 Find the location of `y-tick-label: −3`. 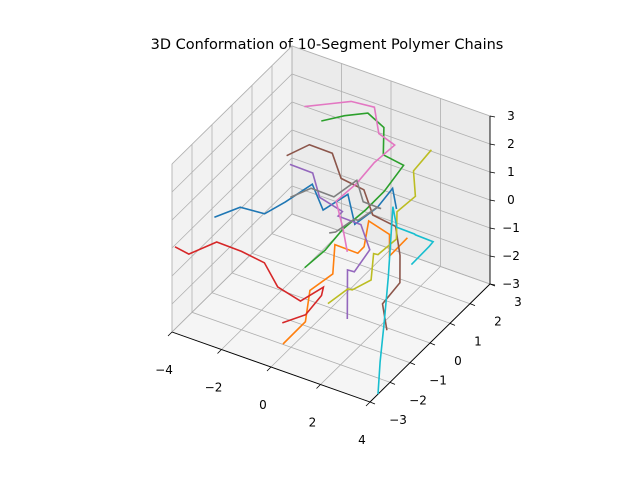

y-tick-label: −3 is located at coordinates (398, 420).